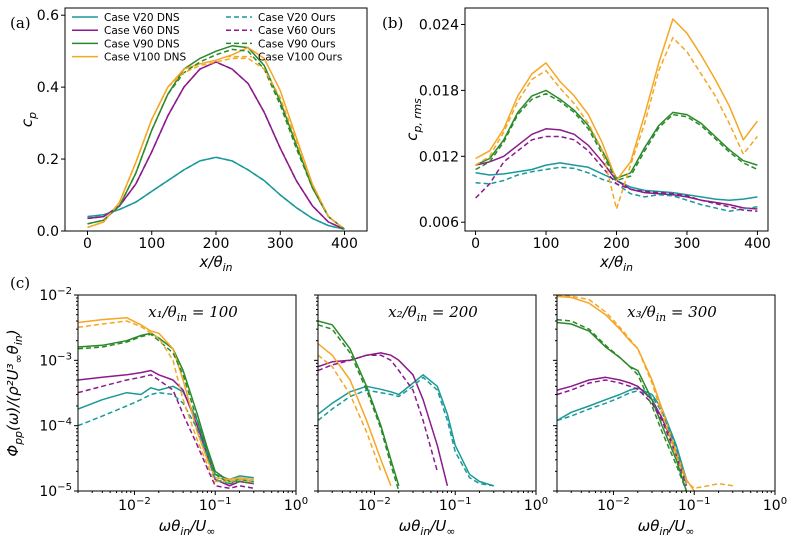 This screenshot has width=793, height=542. I want to click on legend-label-ours-part: Case V20 Ours, so click(297, 18).